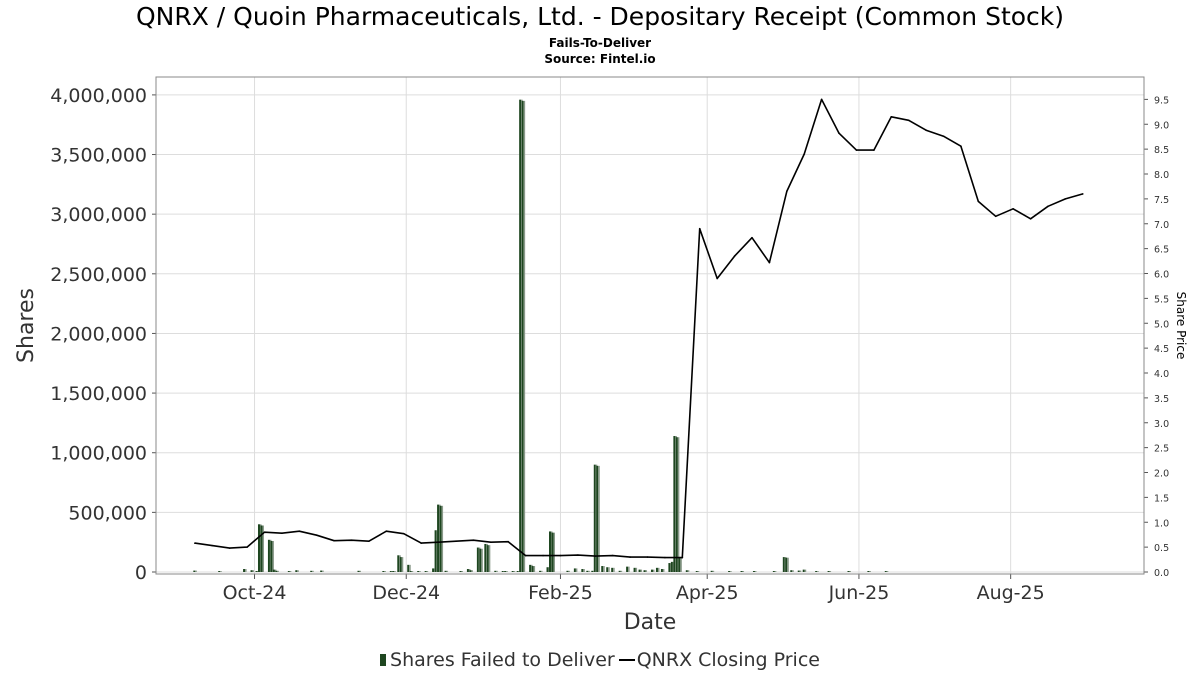 Image resolution: width=1200 pixels, height=675 pixels. I want to click on x-tick-label: Dec-24, so click(406, 593).